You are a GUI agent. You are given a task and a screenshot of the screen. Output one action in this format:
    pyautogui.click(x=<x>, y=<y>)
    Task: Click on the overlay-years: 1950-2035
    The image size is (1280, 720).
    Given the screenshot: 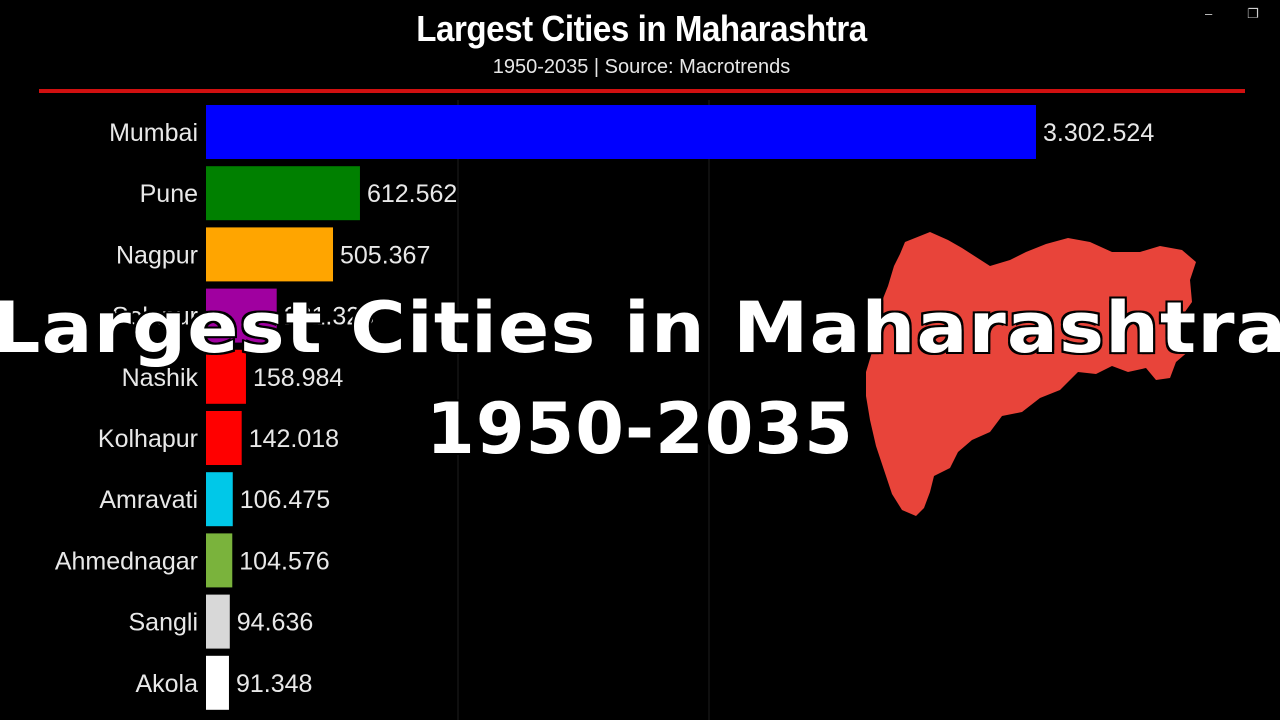 What is the action you would take?
    pyautogui.click(x=640, y=429)
    